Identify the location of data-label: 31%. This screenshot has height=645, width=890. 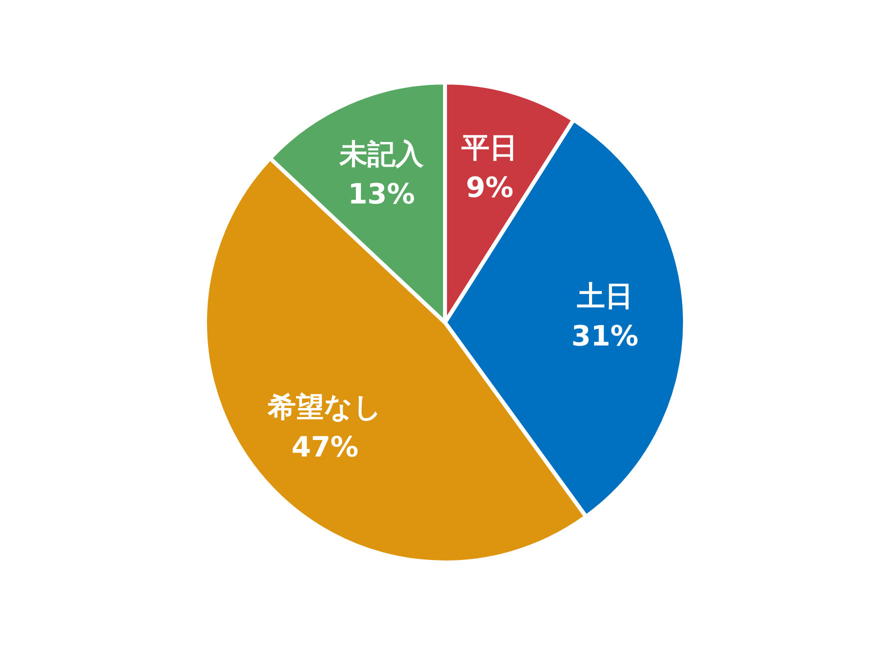
(604, 335).